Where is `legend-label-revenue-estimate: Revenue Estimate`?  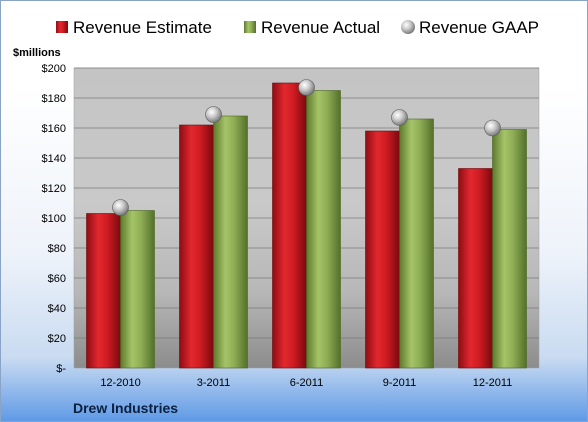 legend-label-revenue-estimate: Revenue Estimate is located at coordinates (142, 27).